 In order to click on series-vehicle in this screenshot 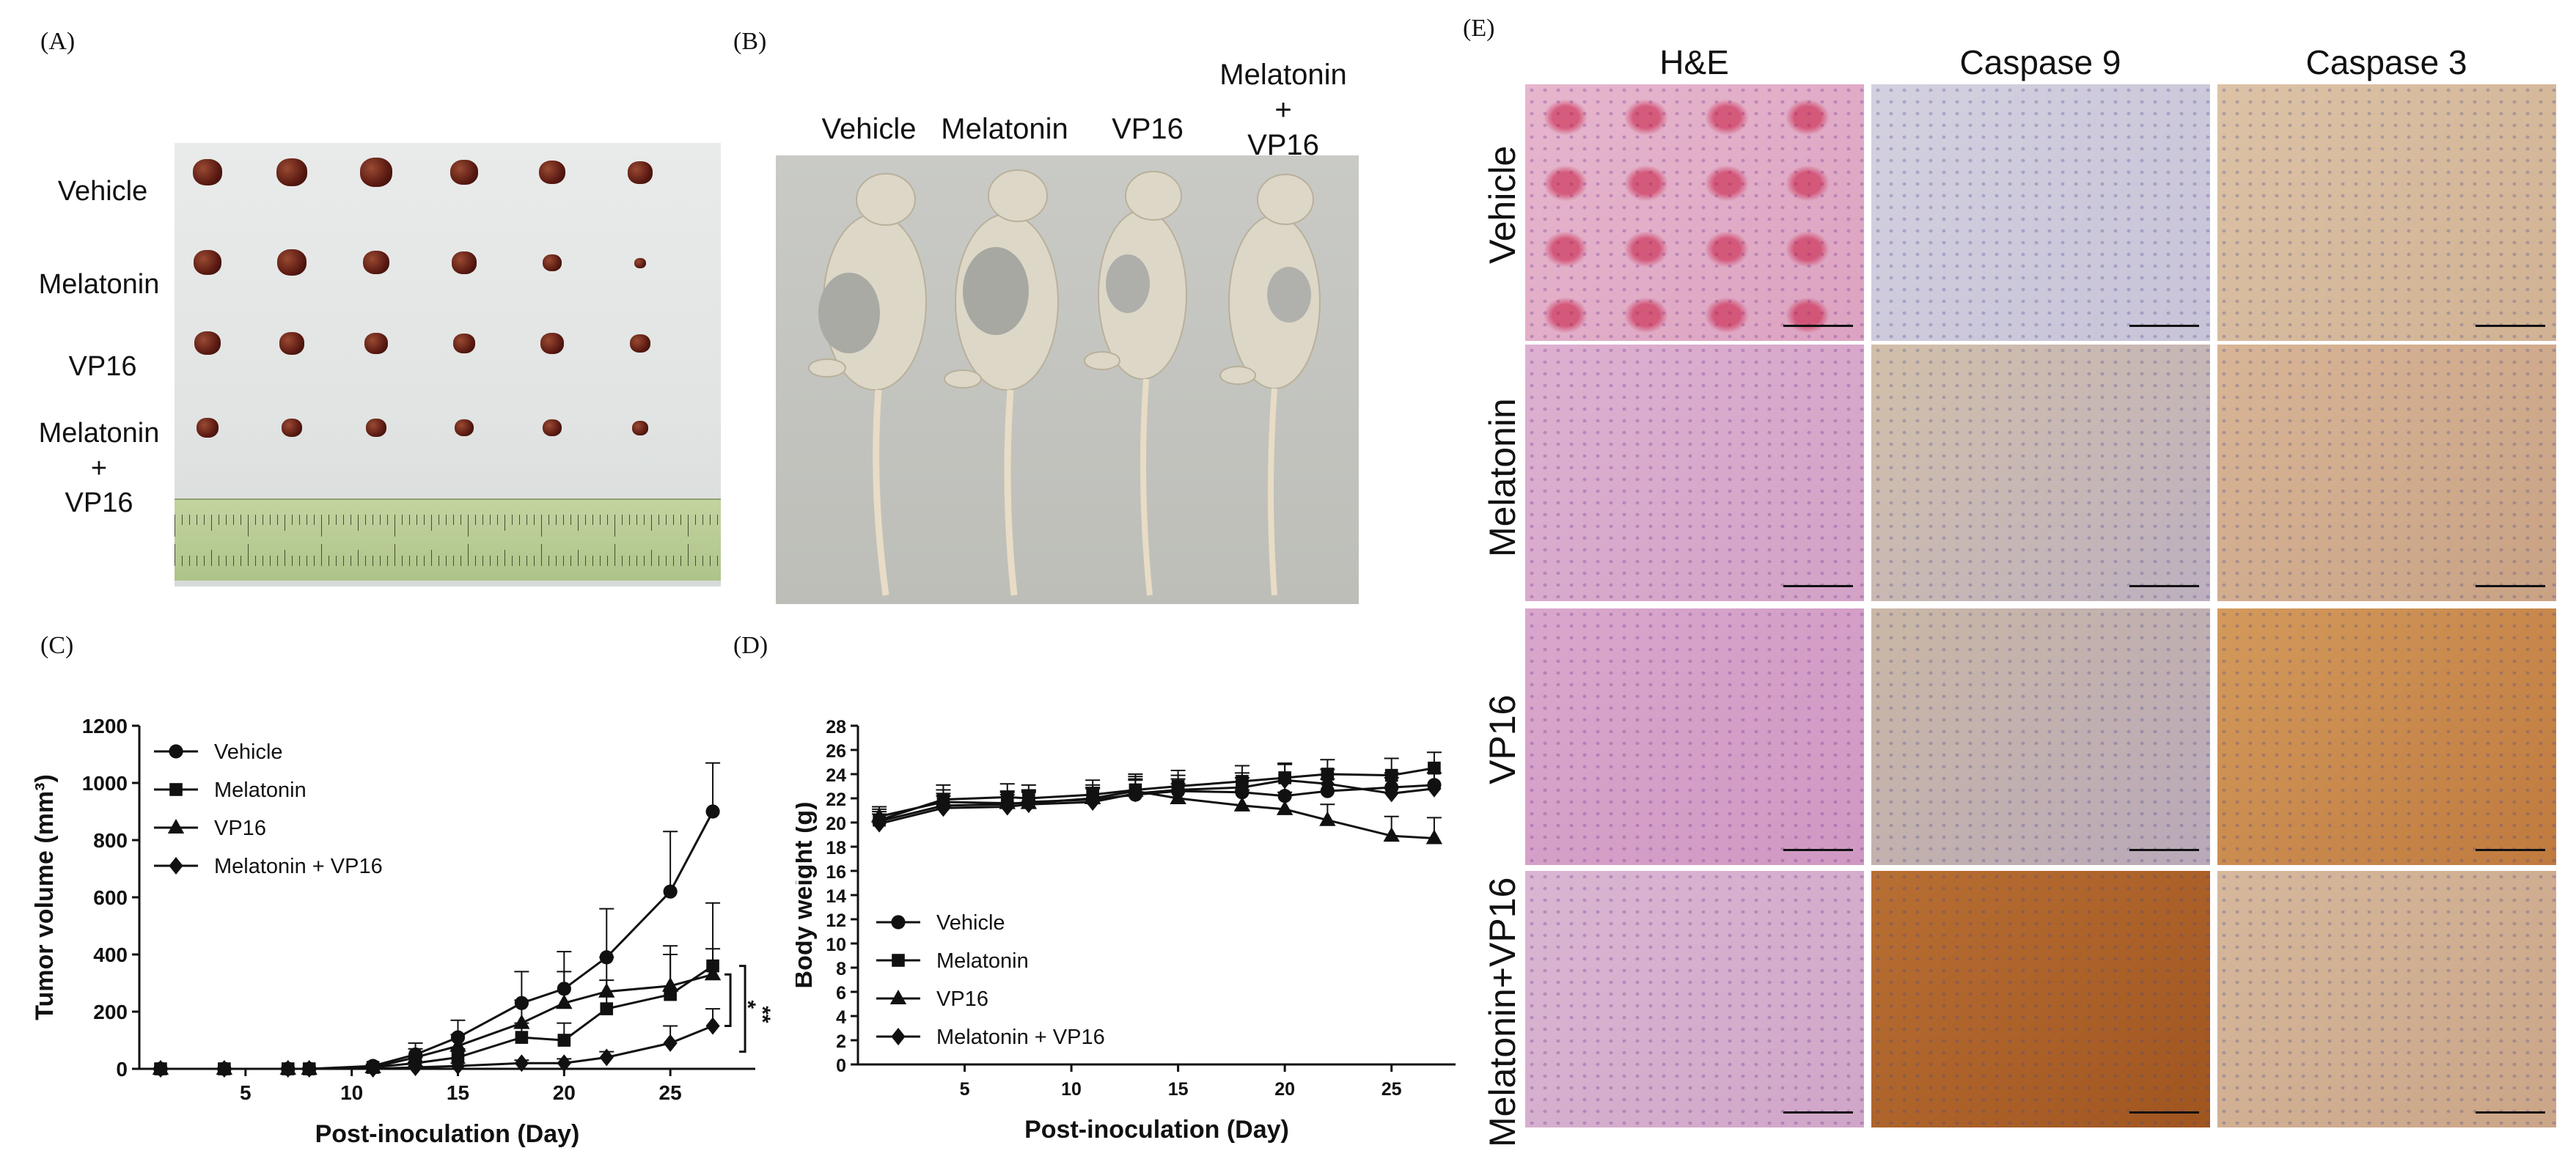, I will do `click(1157, 800)`.